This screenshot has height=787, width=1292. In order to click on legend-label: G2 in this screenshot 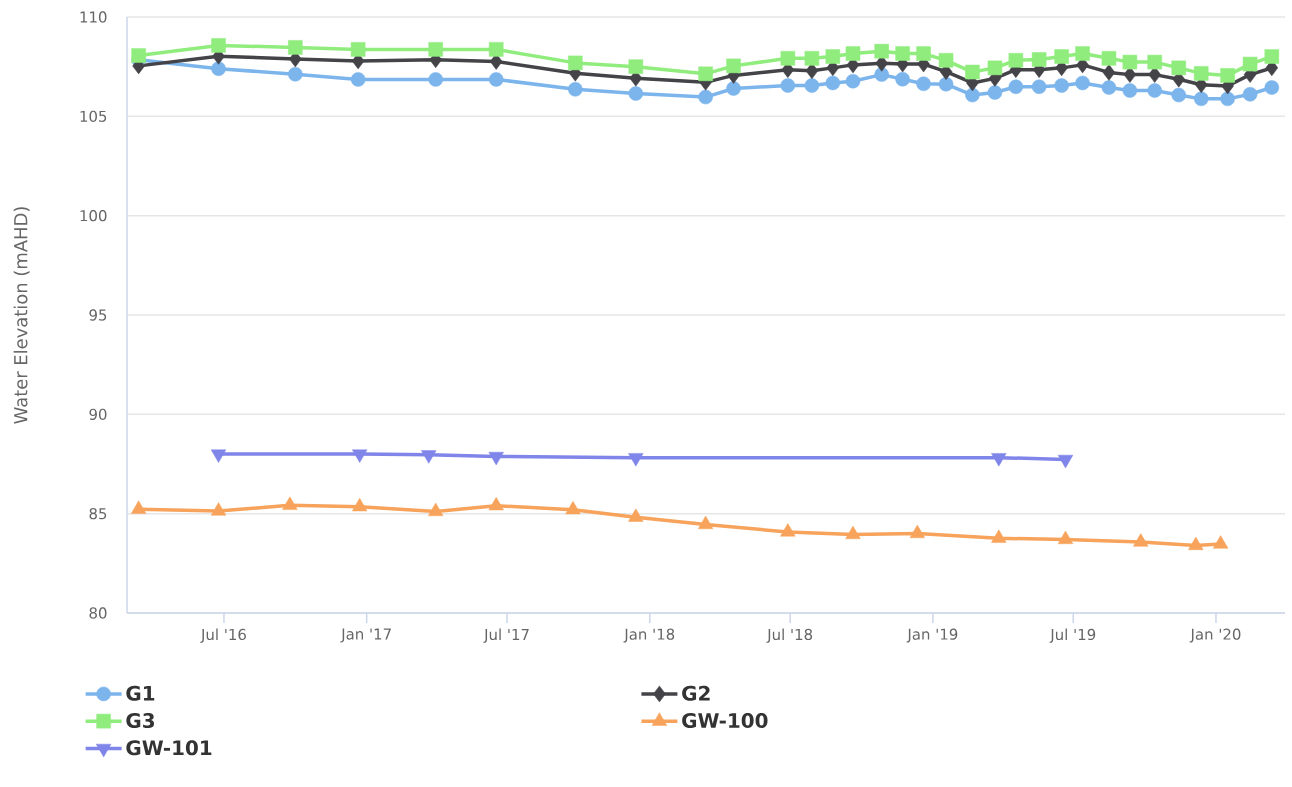, I will do `click(696, 693)`.